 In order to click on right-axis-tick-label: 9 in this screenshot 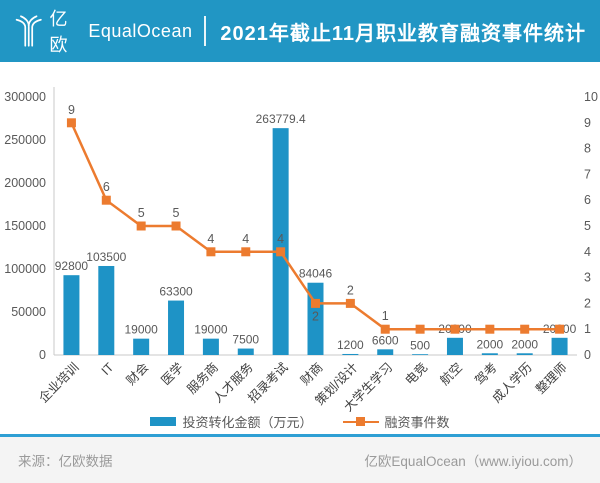, I will do `click(587, 123)`.